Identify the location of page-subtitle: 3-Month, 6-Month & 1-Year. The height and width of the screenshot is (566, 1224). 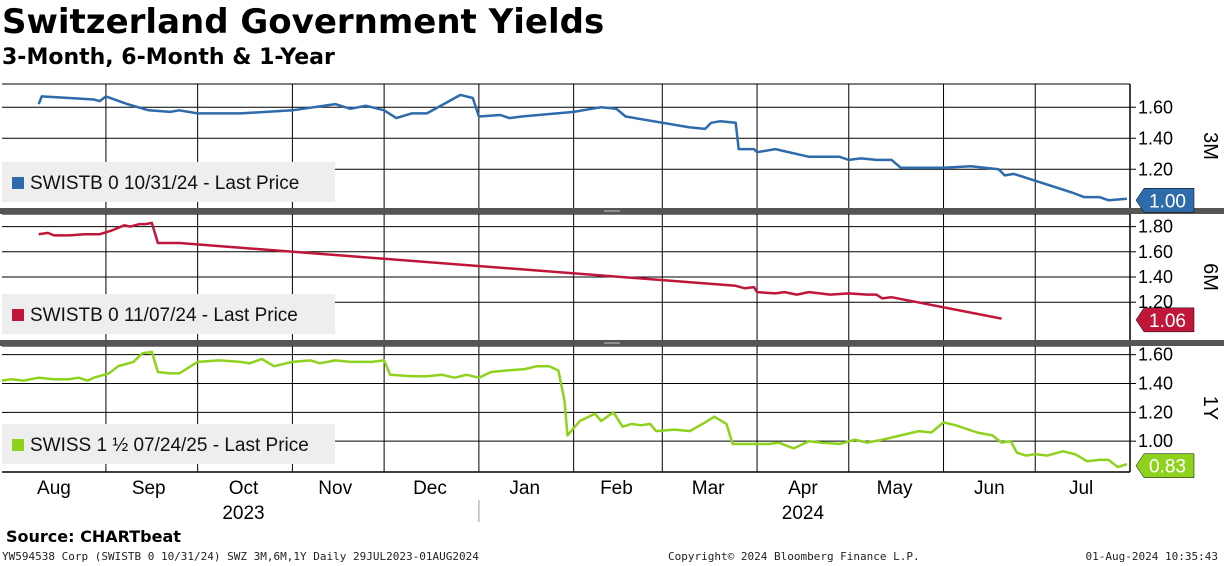
(168, 57).